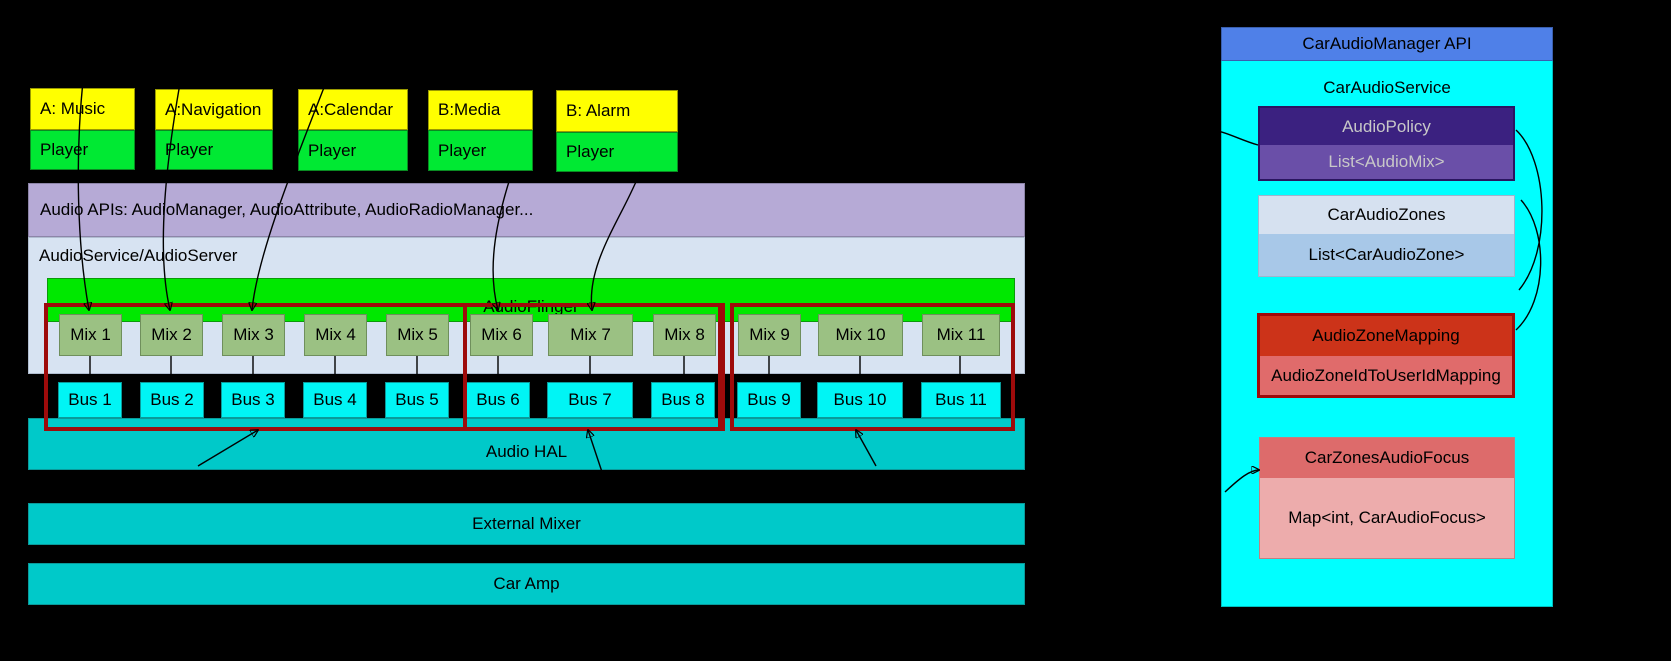 The width and height of the screenshot is (1671, 661). Describe the element at coordinates (90, 335) in the screenshot. I see `mix-box-1: Mix 1` at that location.